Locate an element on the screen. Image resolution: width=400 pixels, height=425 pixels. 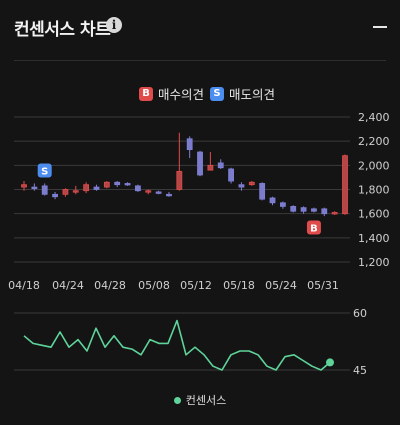
consensus-y-tick-label: 45 is located at coordinates (360, 370).